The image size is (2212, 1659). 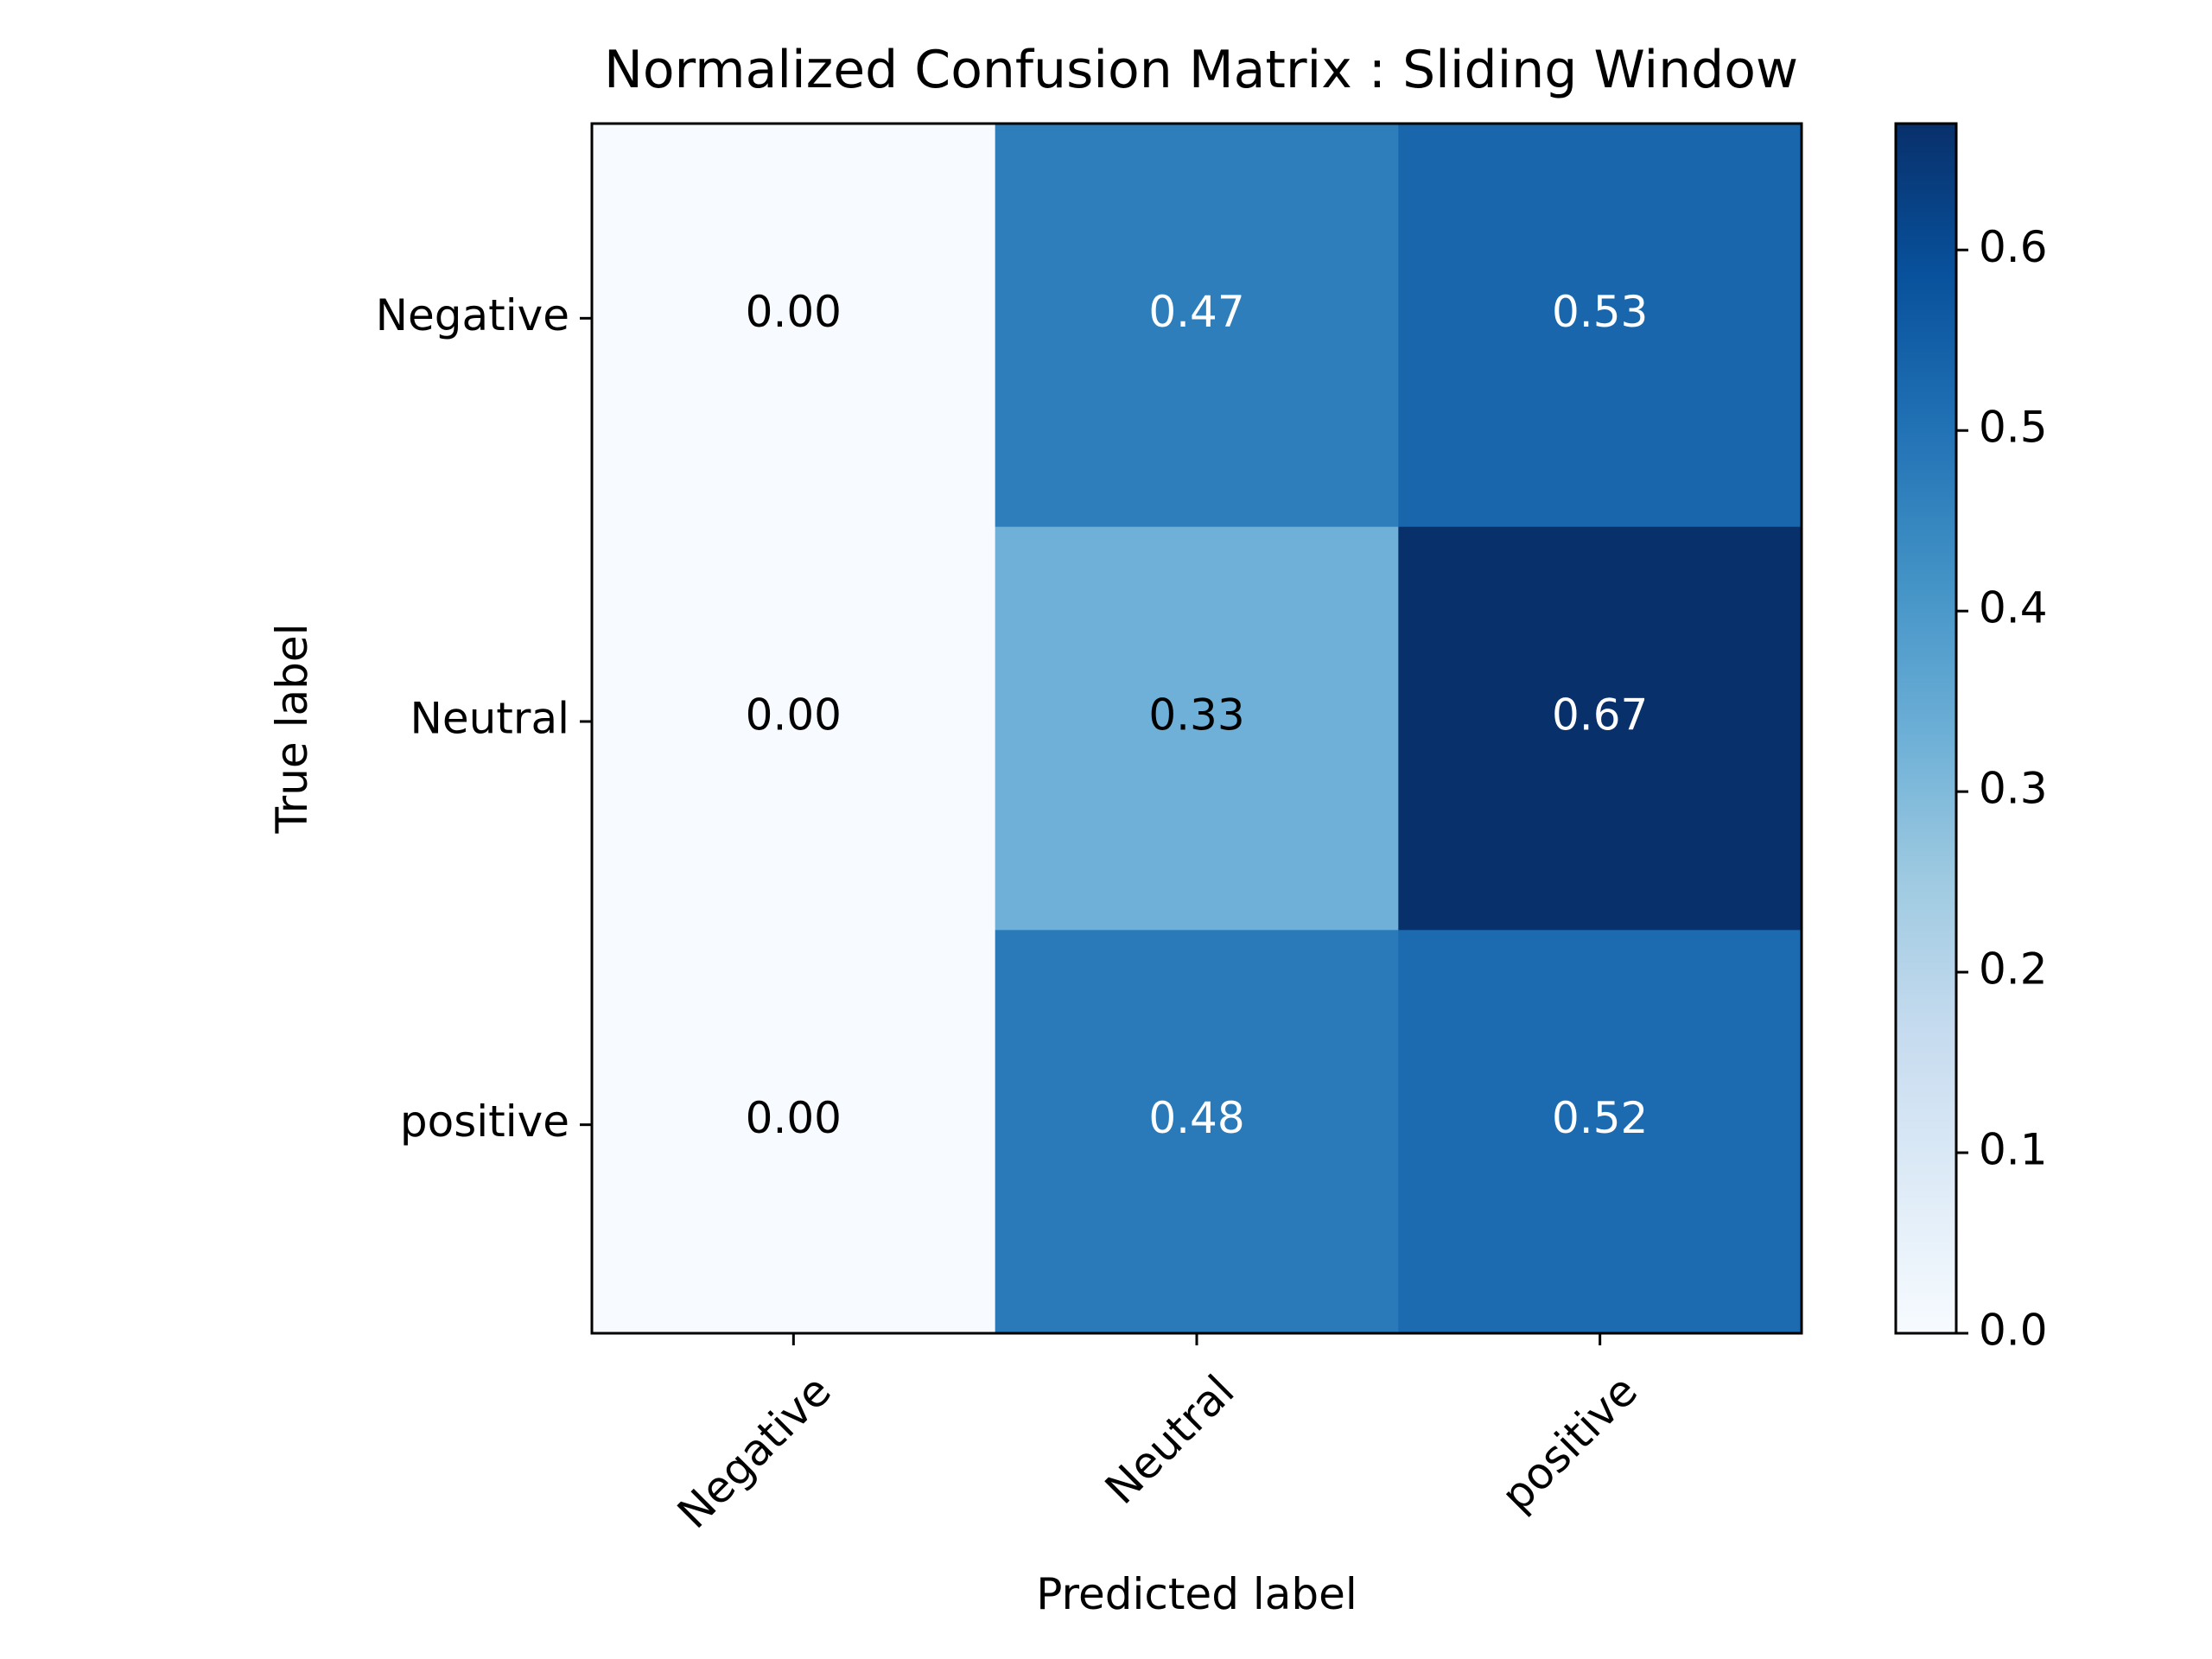 What do you see at coordinates (1196, 312) in the screenshot?
I see `cell-value-label: 0.47` at bounding box center [1196, 312].